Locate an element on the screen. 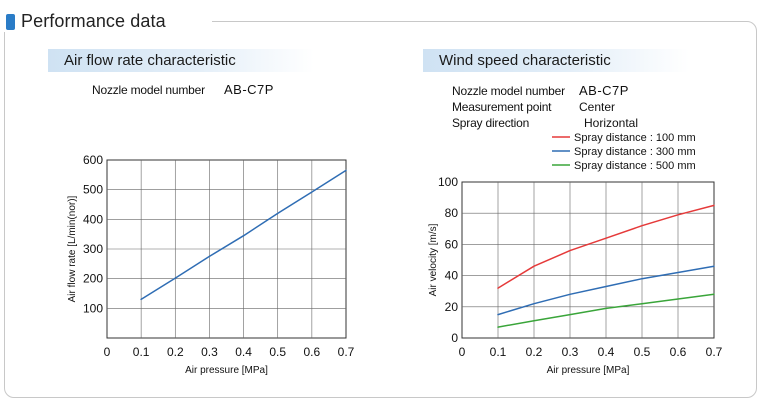  y-axis-label: Air flow rate [L/min(nor)] is located at coordinates (72, 248).